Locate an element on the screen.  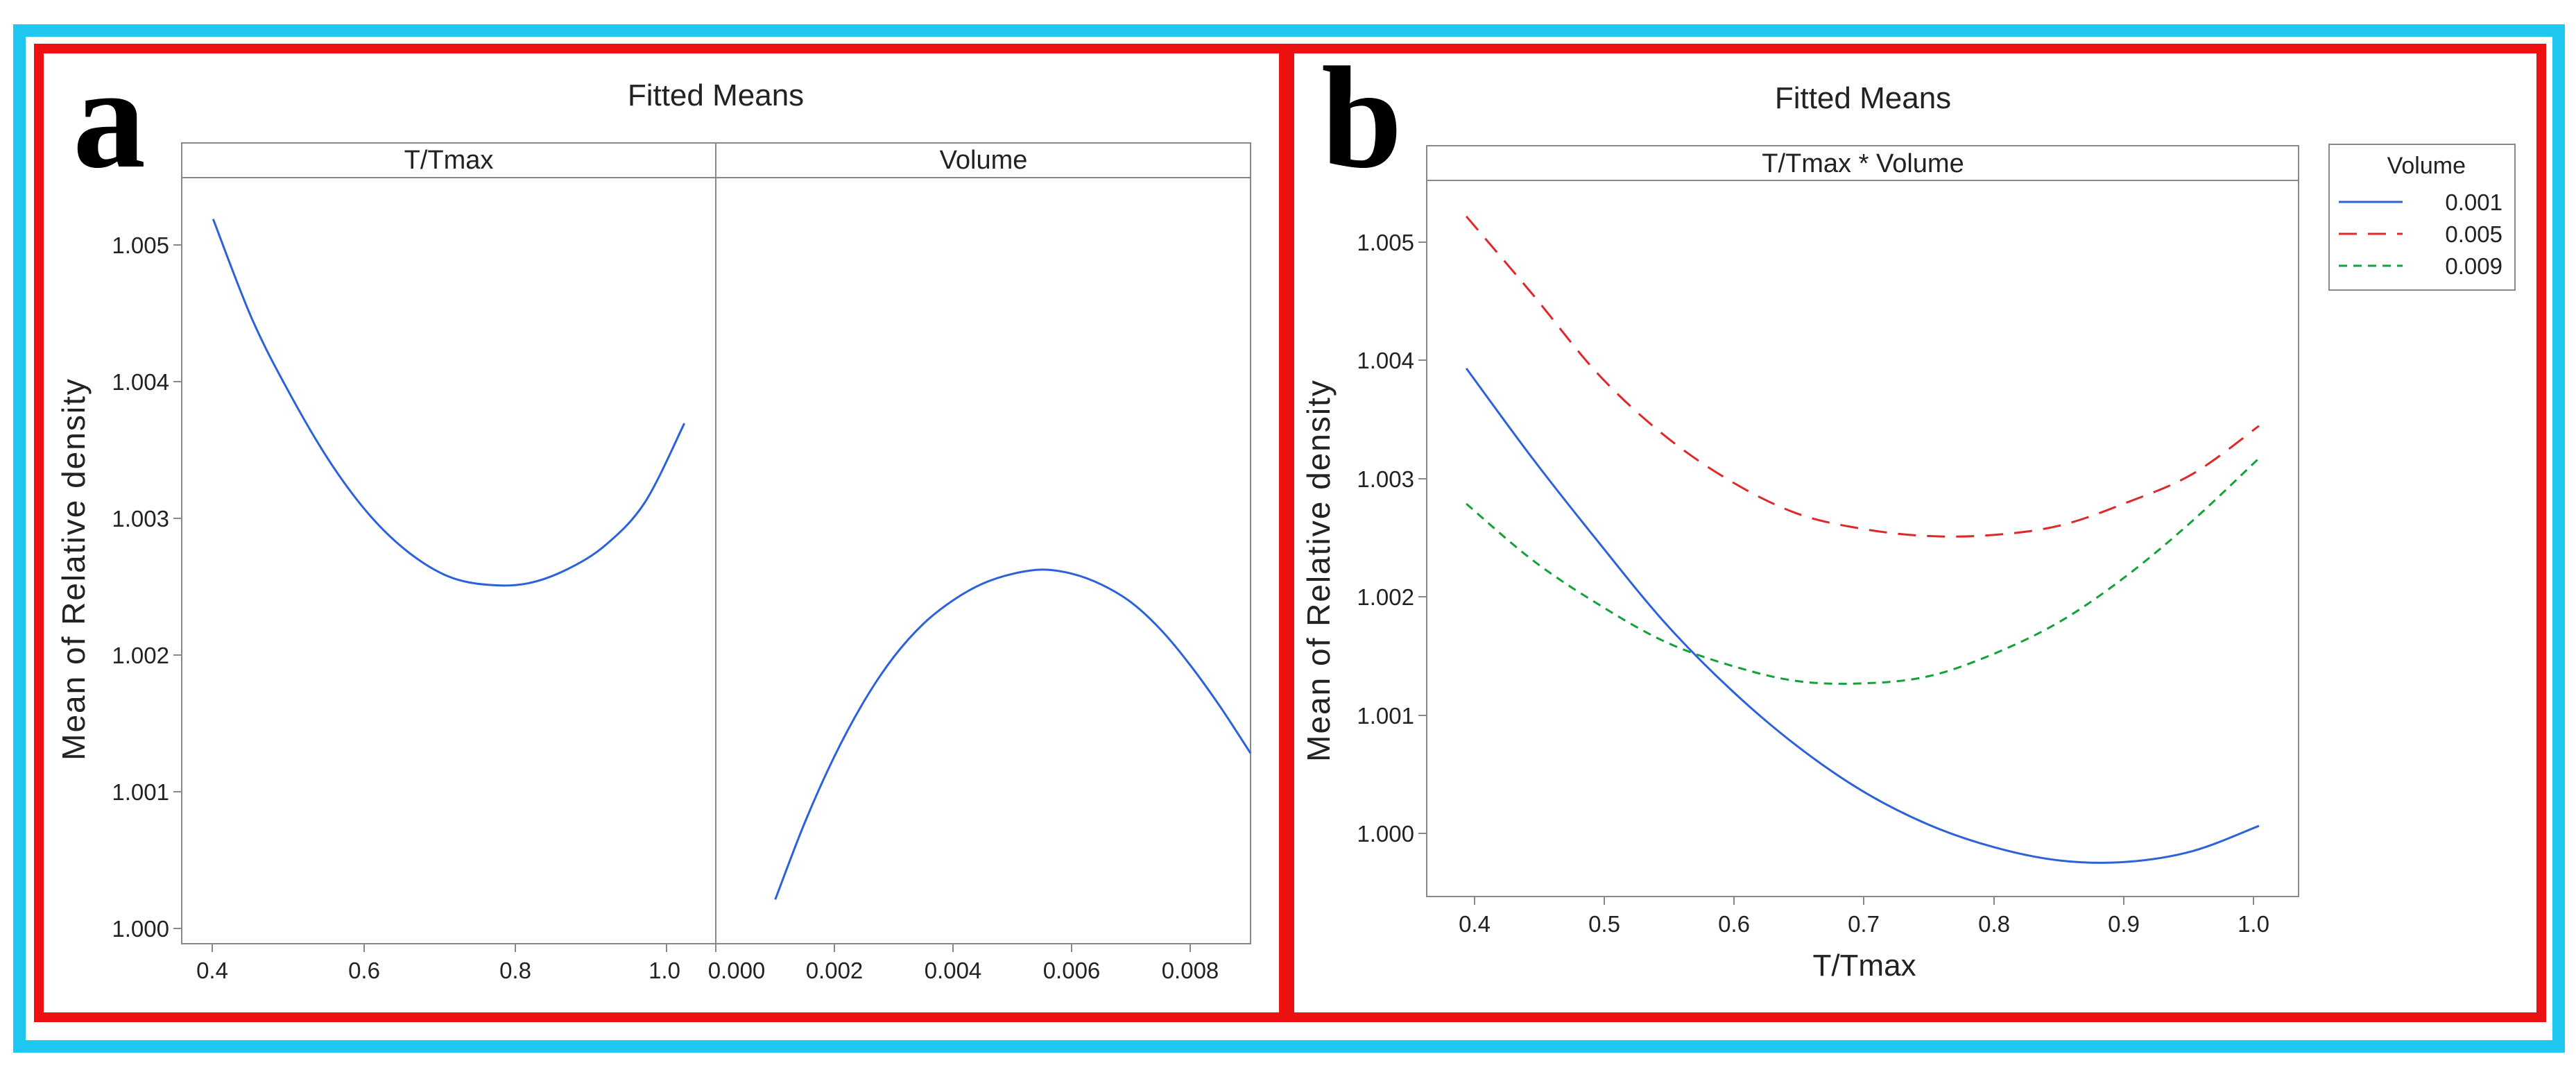
panel-a-y-tick-label: 1.001 is located at coordinates (140, 792).